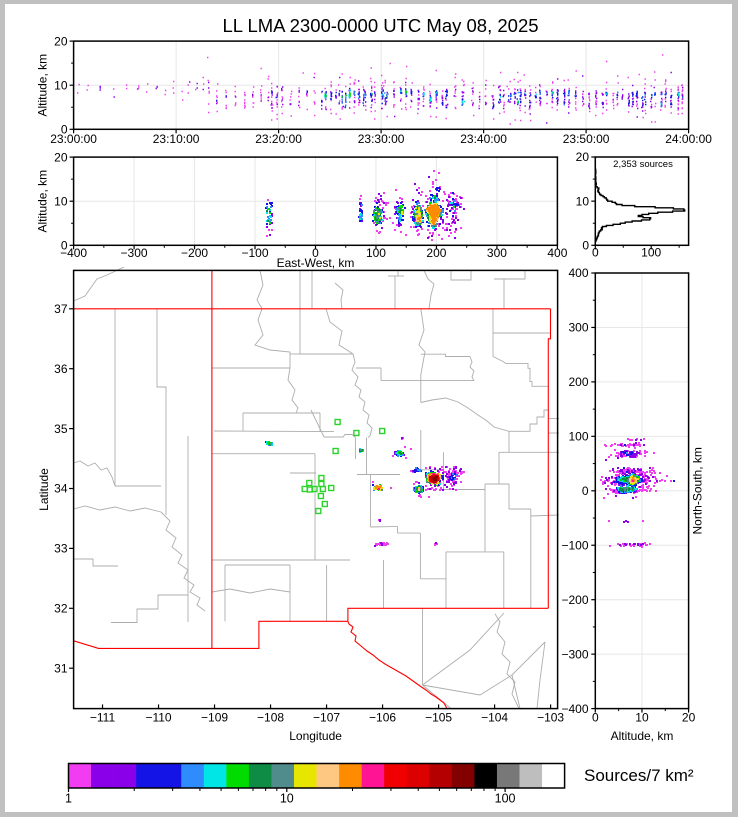 The width and height of the screenshot is (738, 817). Describe the element at coordinates (643, 164) in the screenshot. I see `svg-text: 2,353 sources` at that location.